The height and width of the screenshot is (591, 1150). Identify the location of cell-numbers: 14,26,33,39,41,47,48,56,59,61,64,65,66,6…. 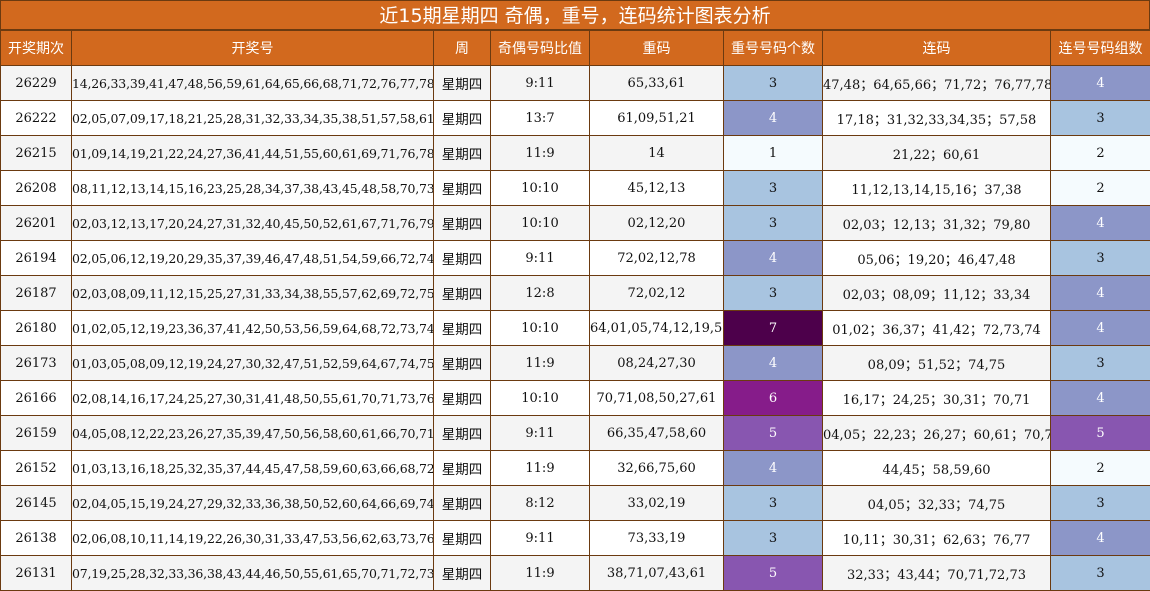
(253, 83).